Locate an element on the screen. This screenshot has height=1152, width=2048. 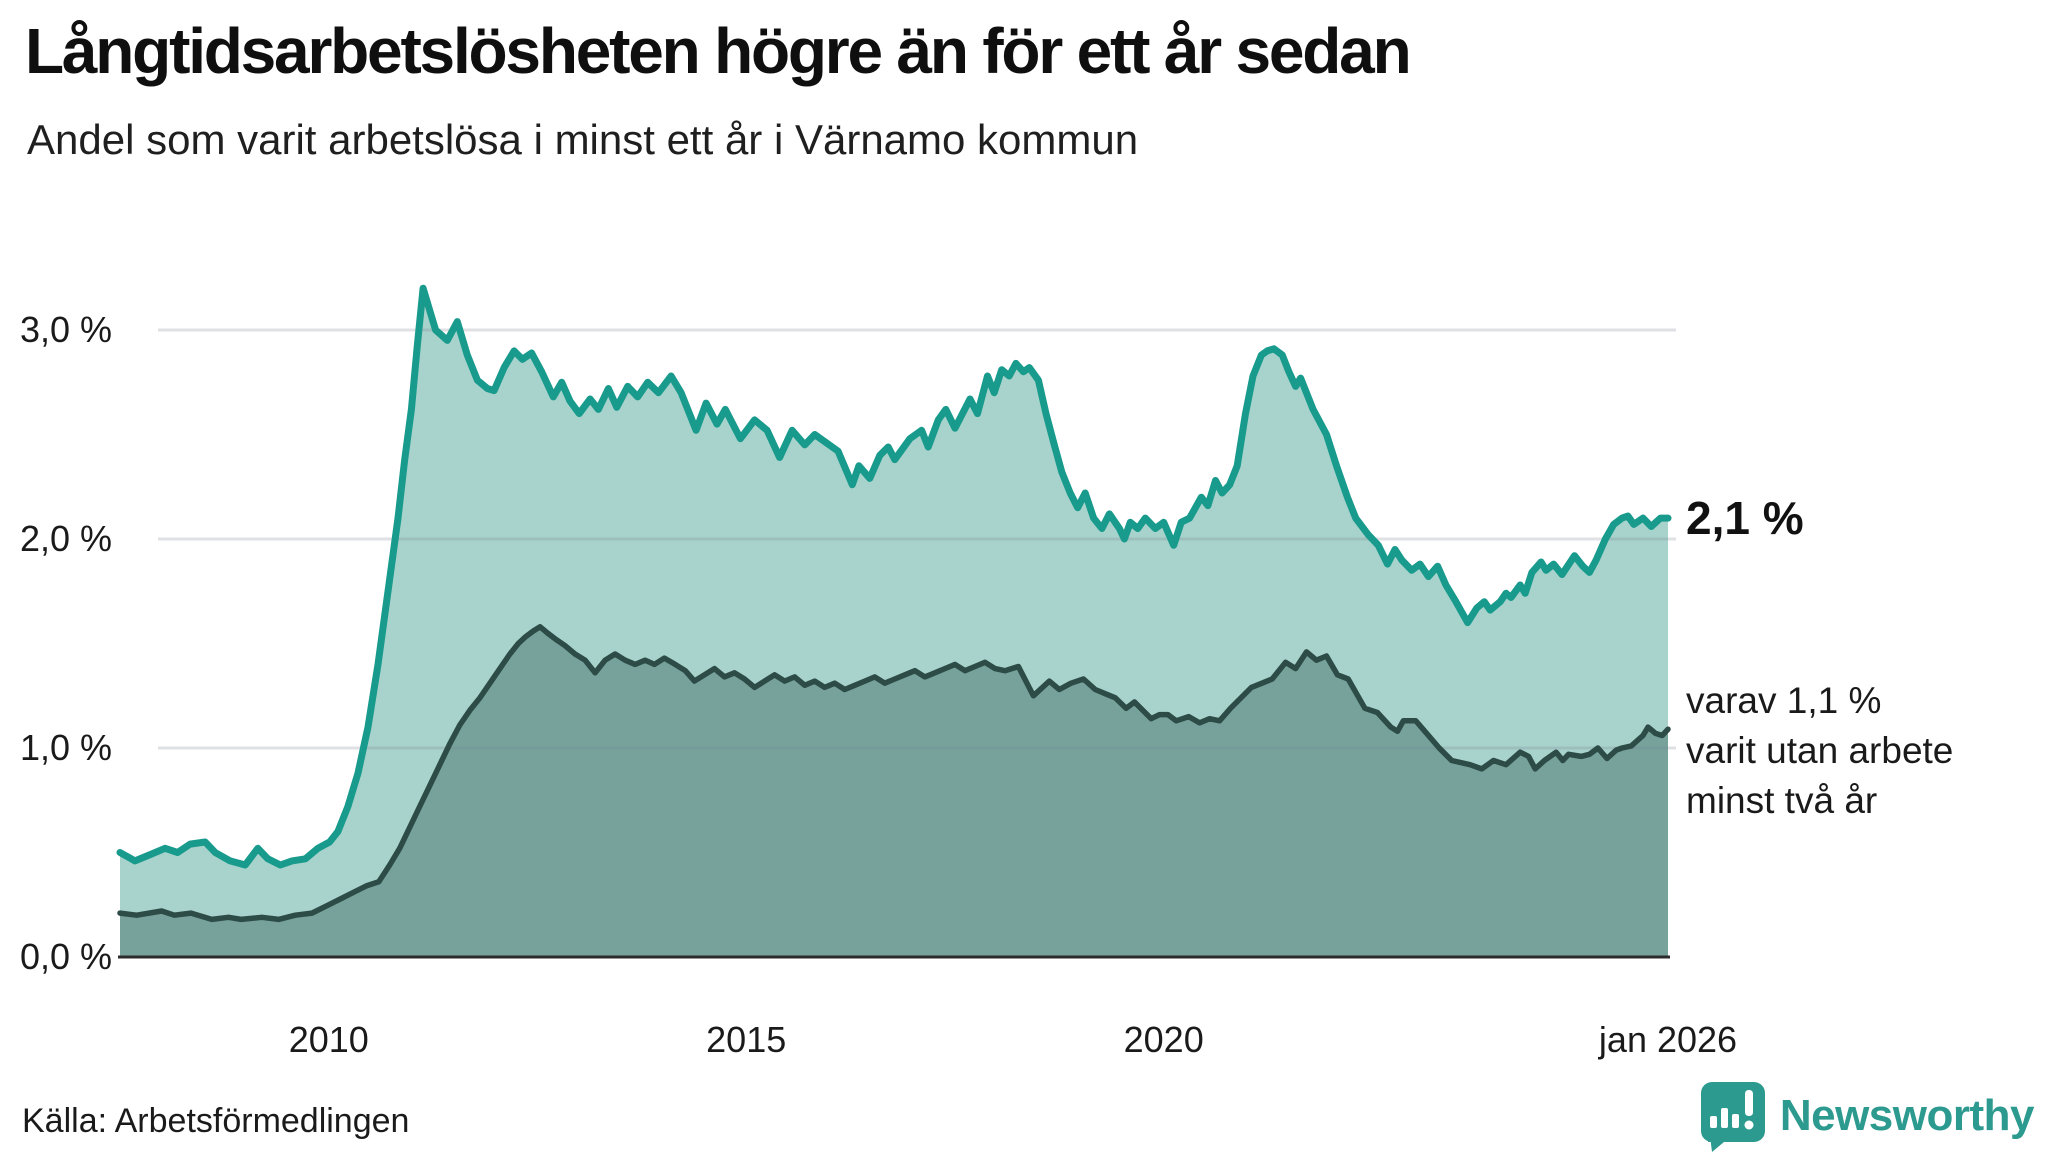
source-credit: Källa: Arbetsförmedlingen is located at coordinates (216, 1121).